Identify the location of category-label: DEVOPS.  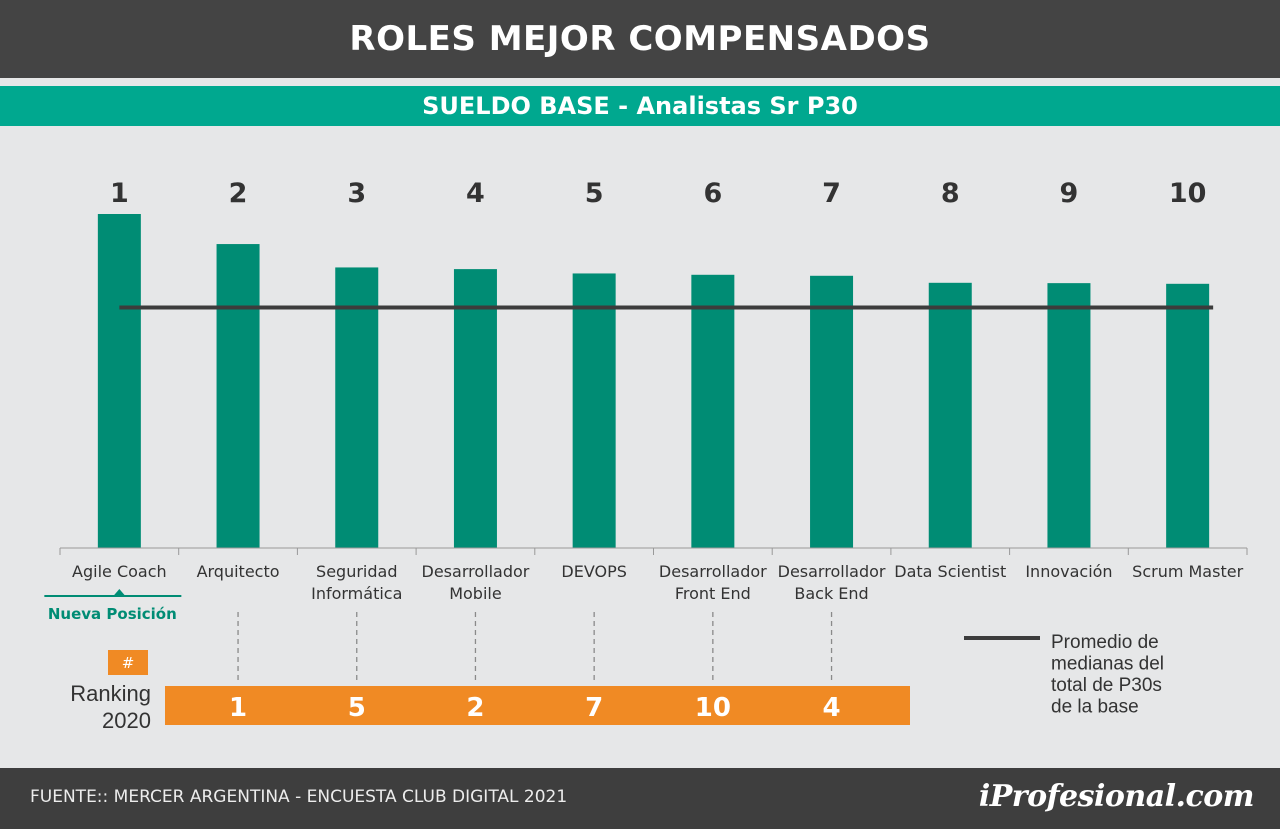
(594, 571).